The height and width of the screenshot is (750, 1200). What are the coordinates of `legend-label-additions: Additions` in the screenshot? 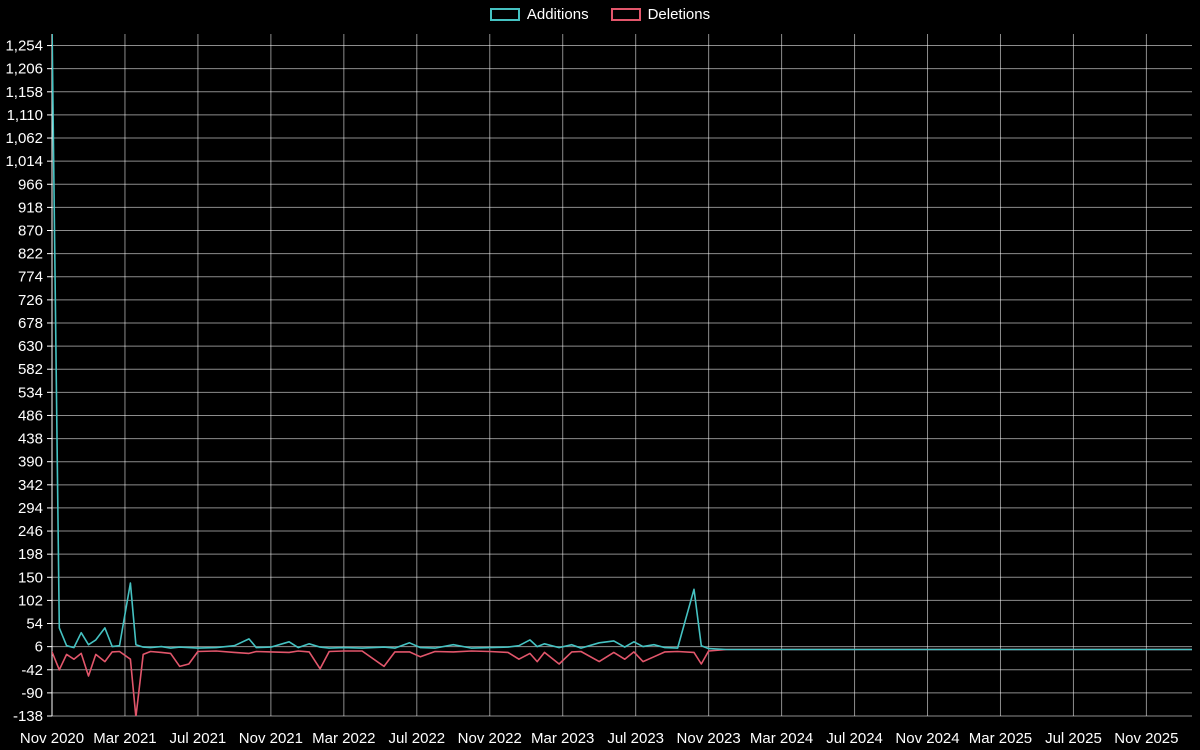 It's located at (557, 14).